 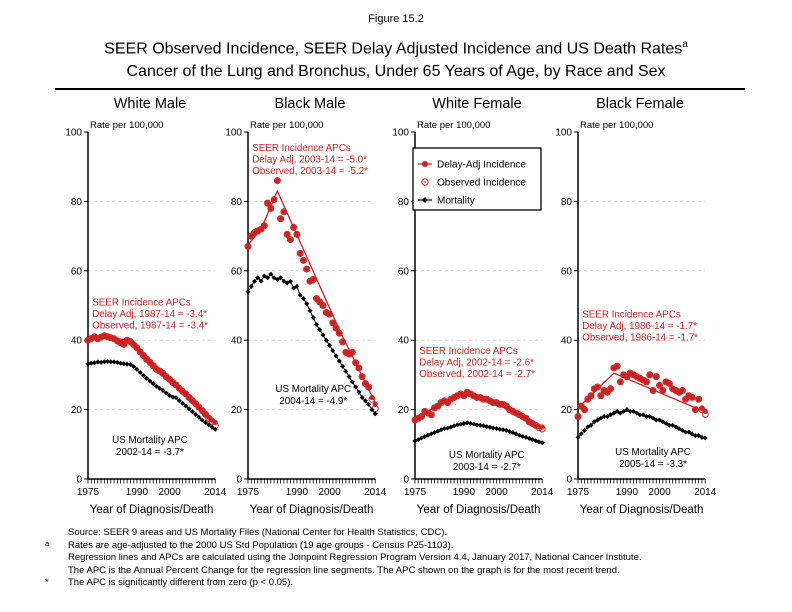 I want to click on y-tick-label: 40, so click(x=77, y=341).